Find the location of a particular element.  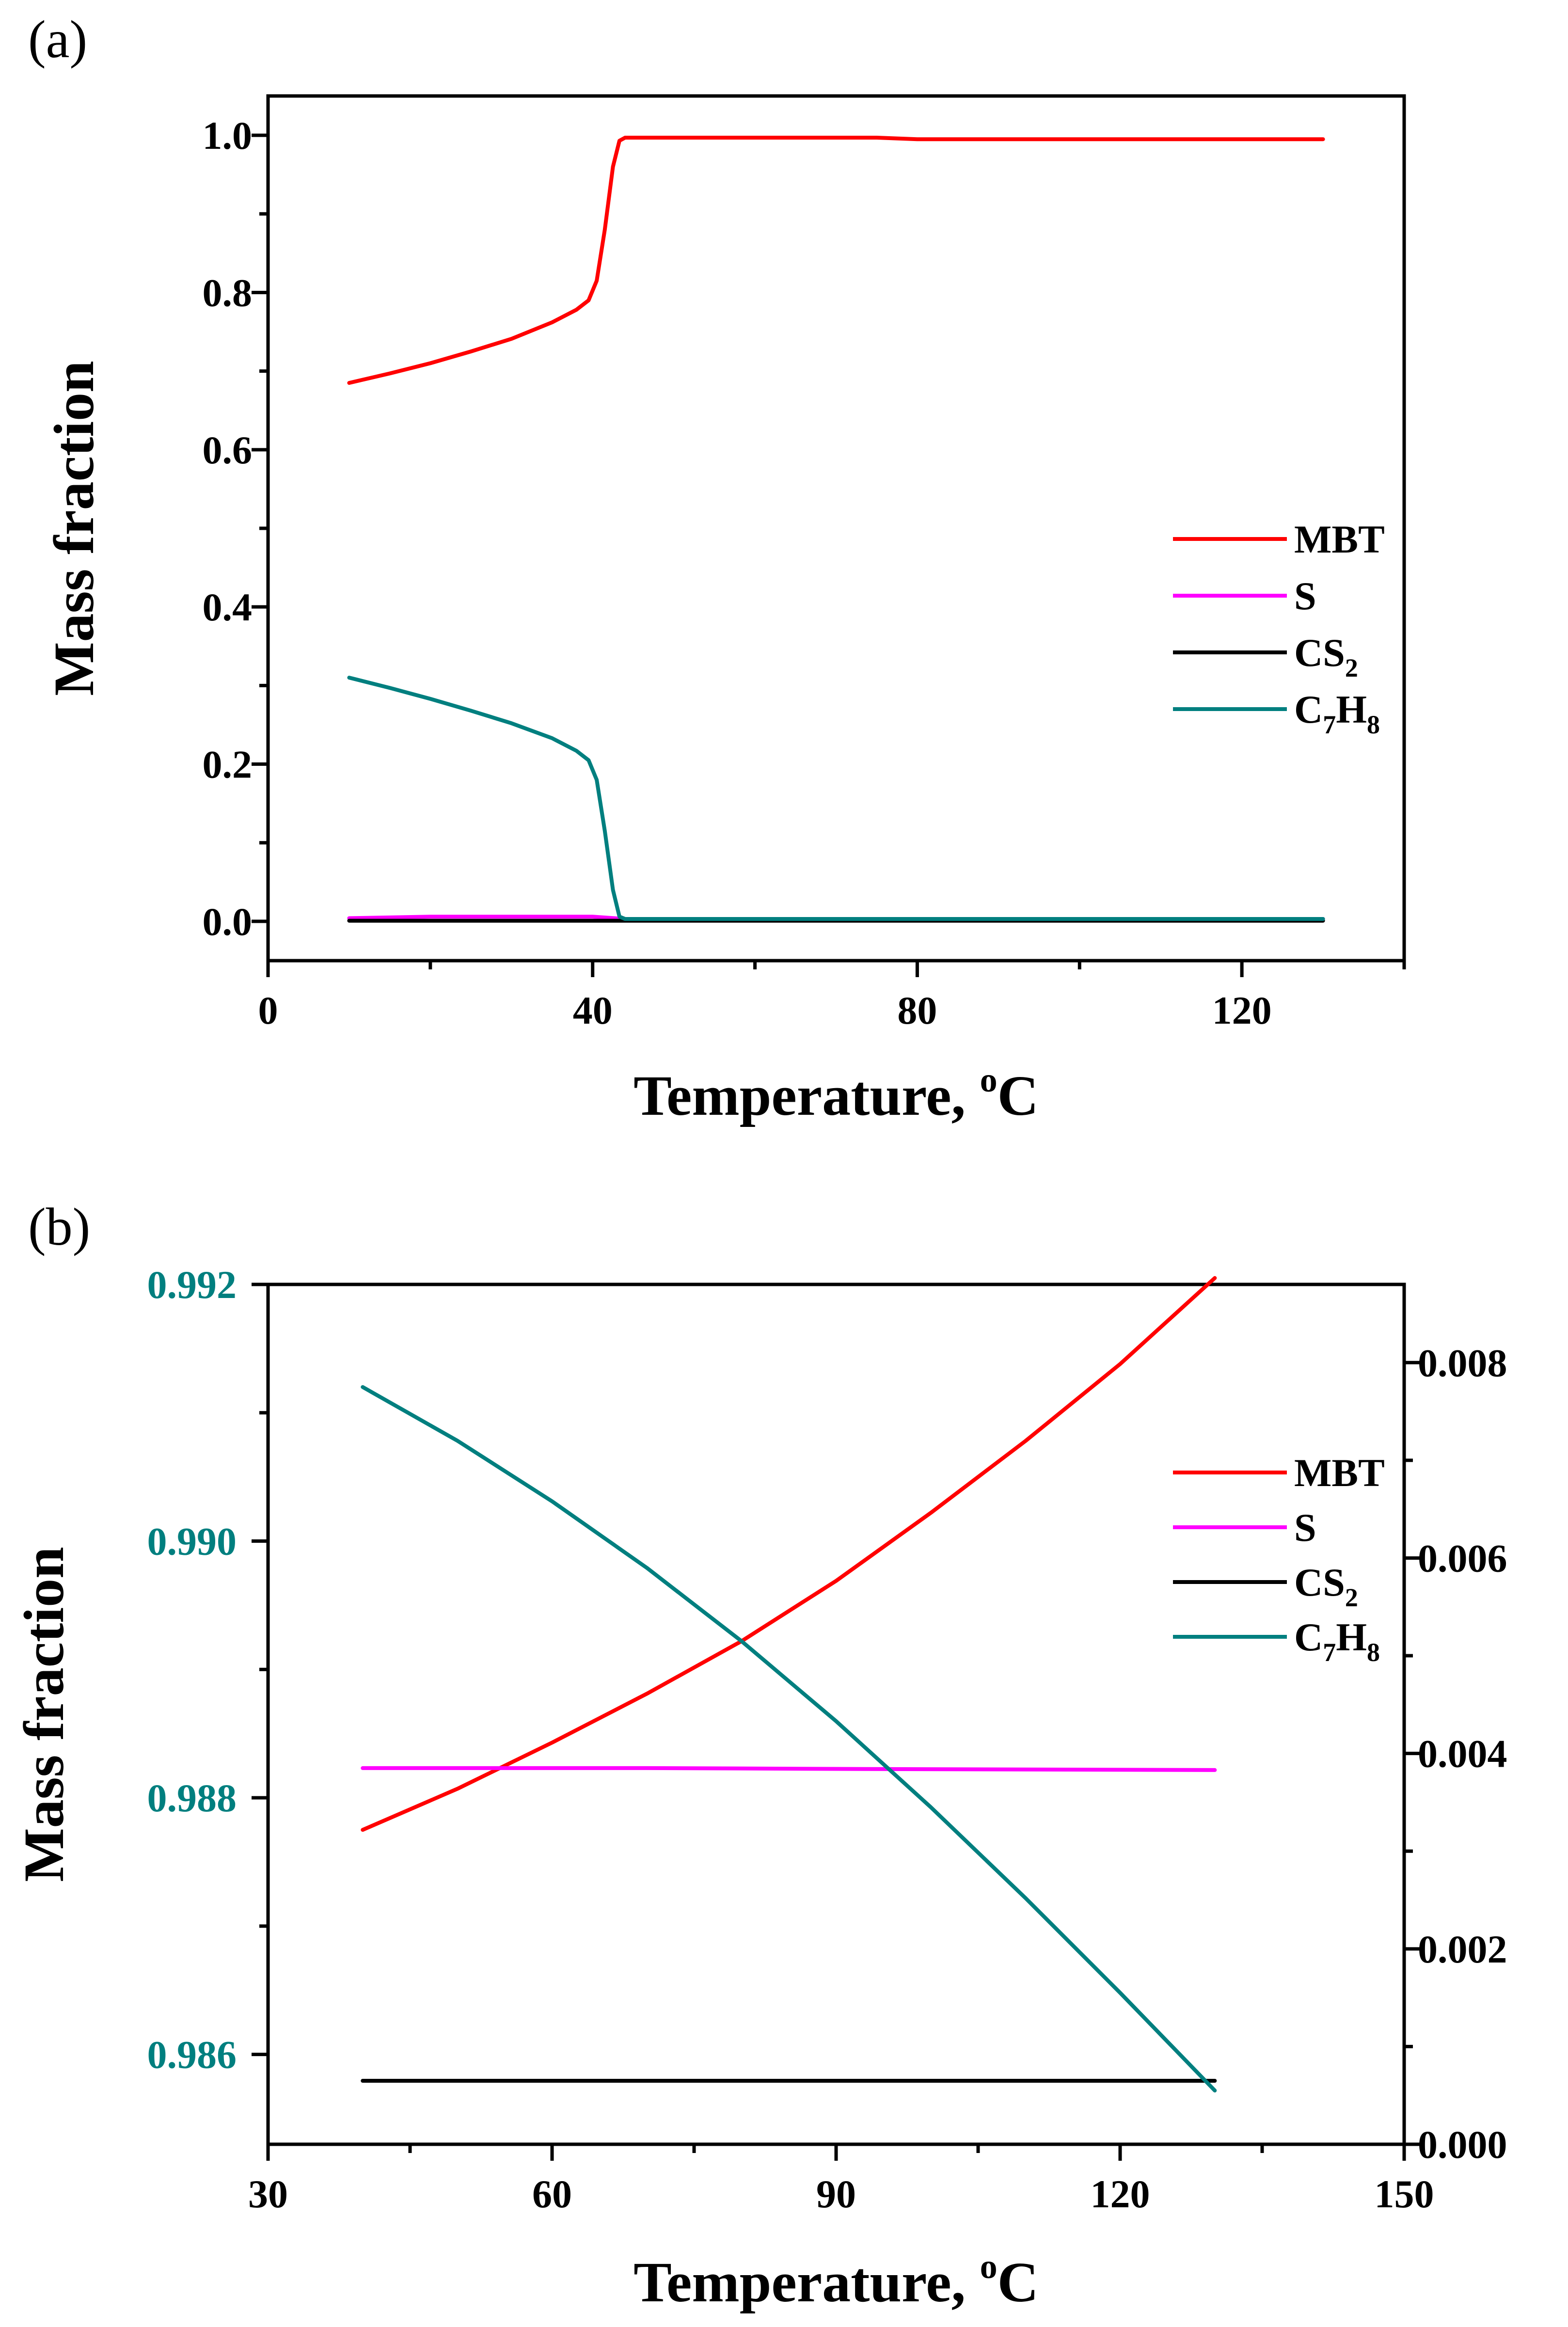

y-tick-label-0_986: 0.986 is located at coordinates (192, 2055).